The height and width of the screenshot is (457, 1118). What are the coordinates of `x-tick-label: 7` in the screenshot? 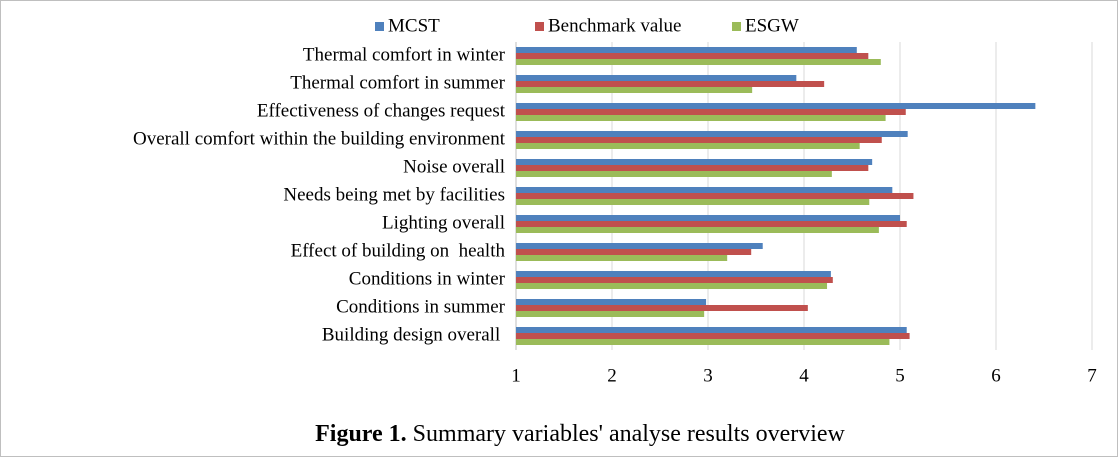 It's located at (1092, 375).